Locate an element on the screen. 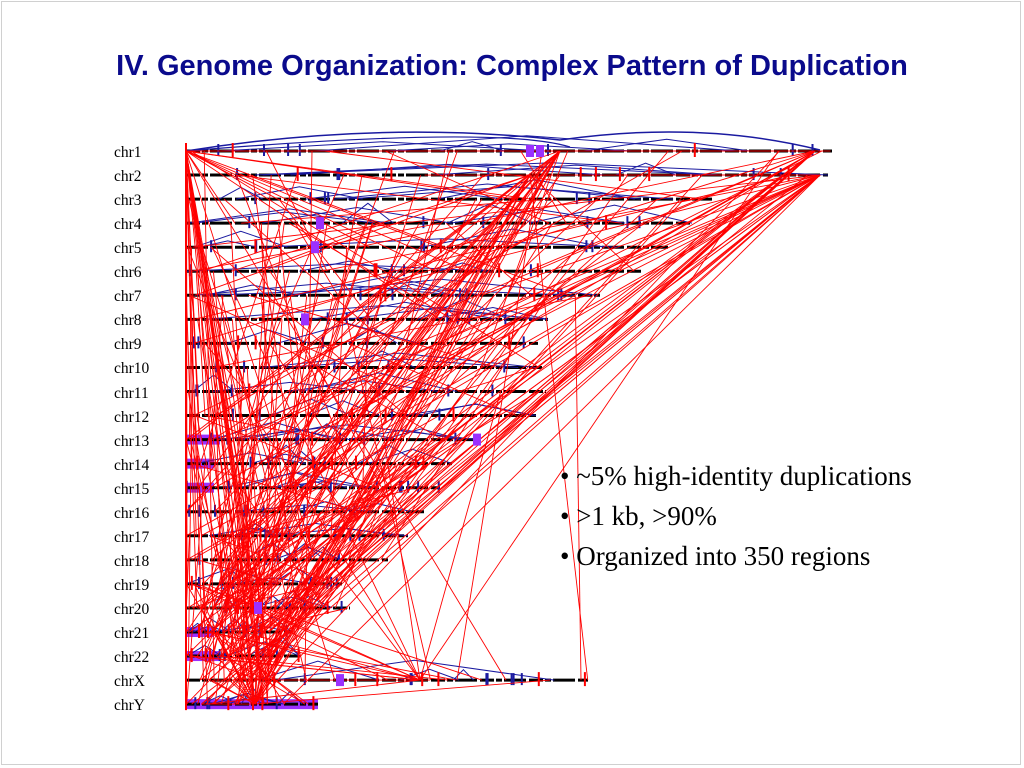 This screenshot has height=768, width=1024. chromosome-label-chr14: chr14 is located at coordinates (132, 465).